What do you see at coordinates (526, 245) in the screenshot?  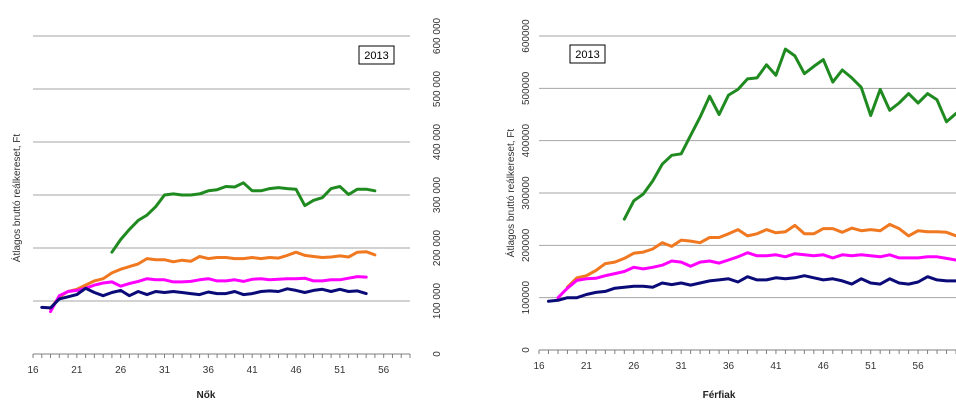 I see `y-tick-label: 200000` at bounding box center [526, 245].